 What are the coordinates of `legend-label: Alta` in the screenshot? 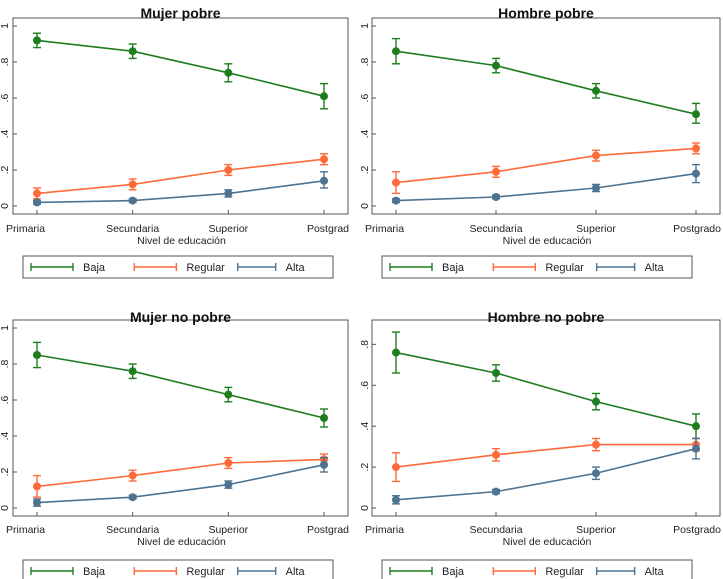 It's located at (296, 268).